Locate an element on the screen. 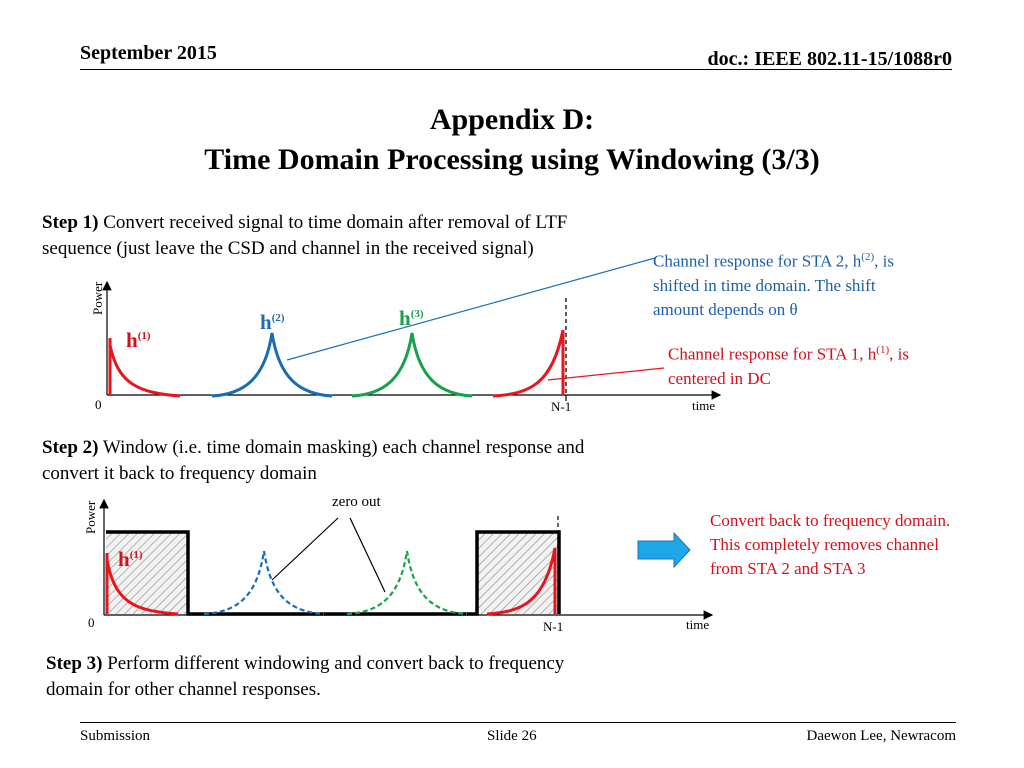 Image resolution: width=1024 pixels, height=768 pixels. header-divider is located at coordinates (516, 69).